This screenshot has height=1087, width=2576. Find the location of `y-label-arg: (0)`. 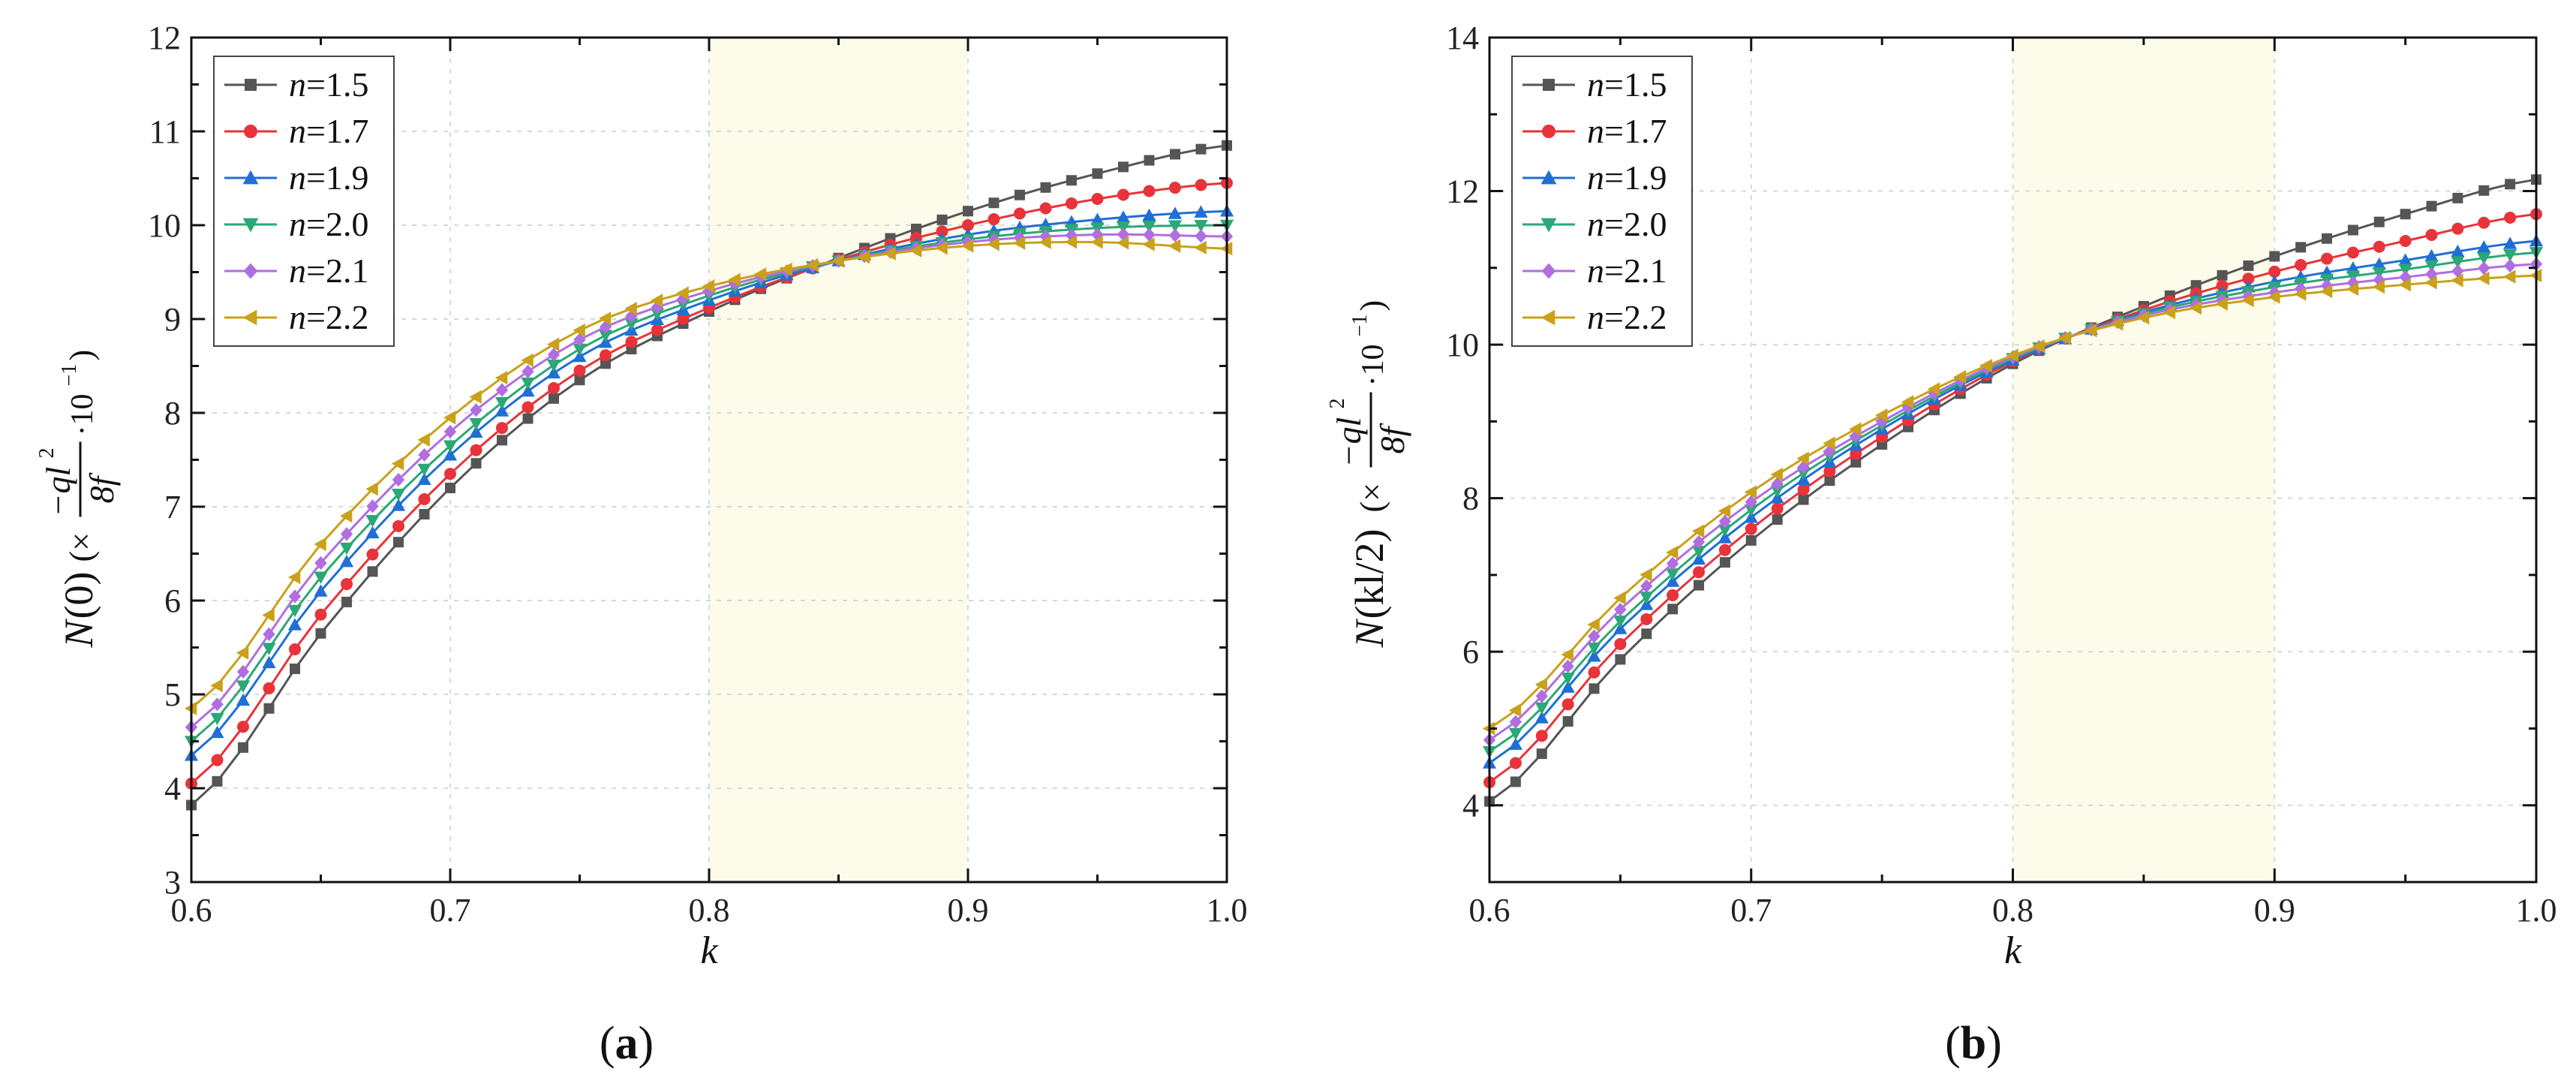

y-label-arg: (0) is located at coordinates (78, 596).